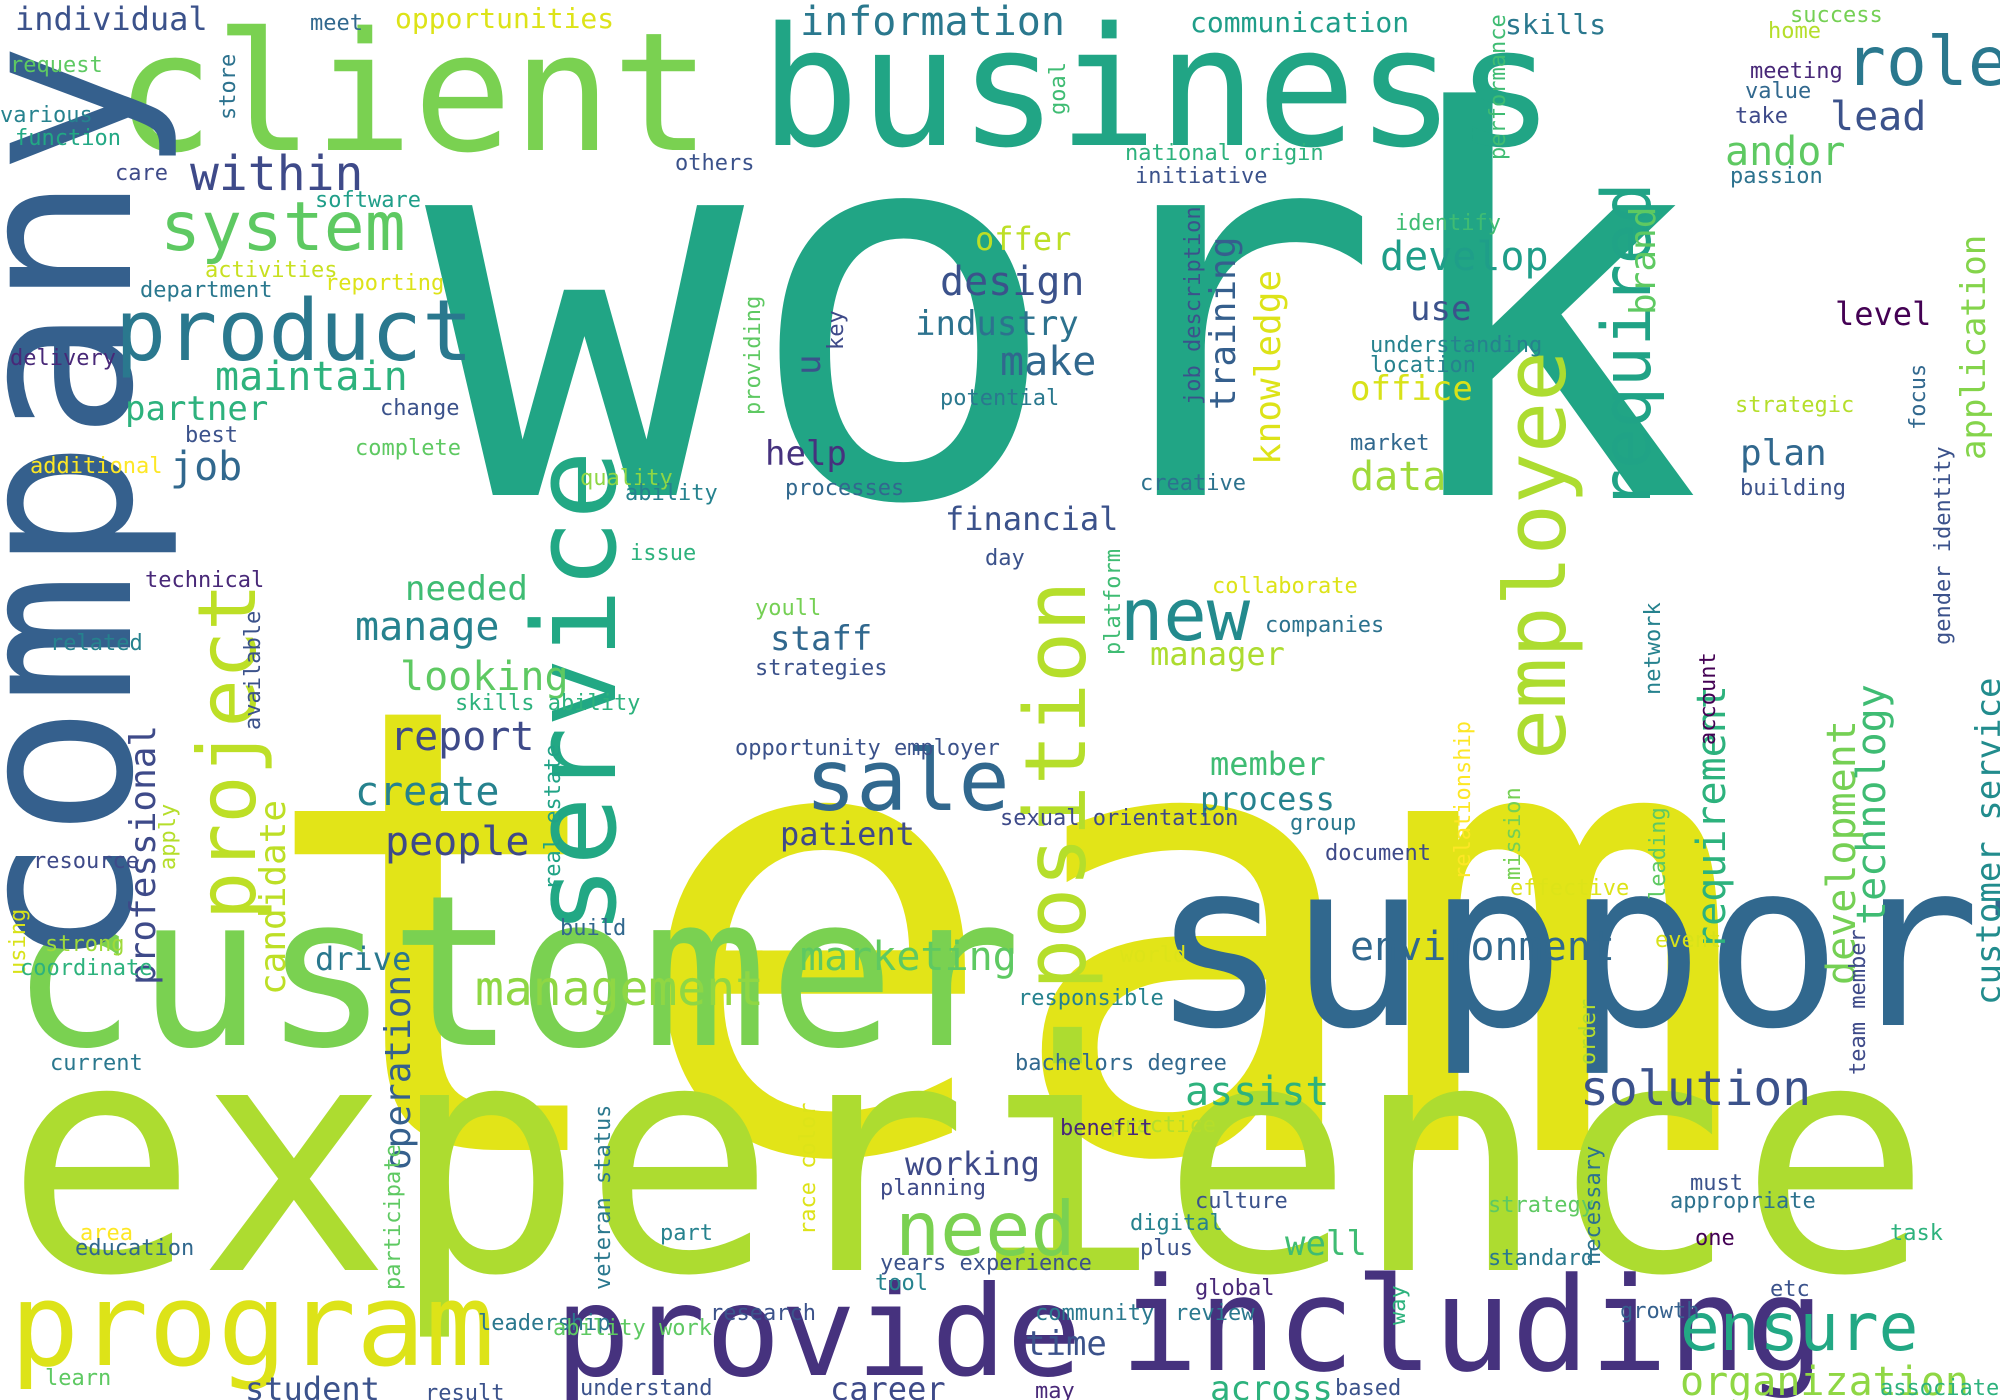 The width and height of the screenshot is (2000, 1400). What do you see at coordinates (1658, 853) in the screenshot?
I see `word-leading: leading` at bounding box center [1658, 853].